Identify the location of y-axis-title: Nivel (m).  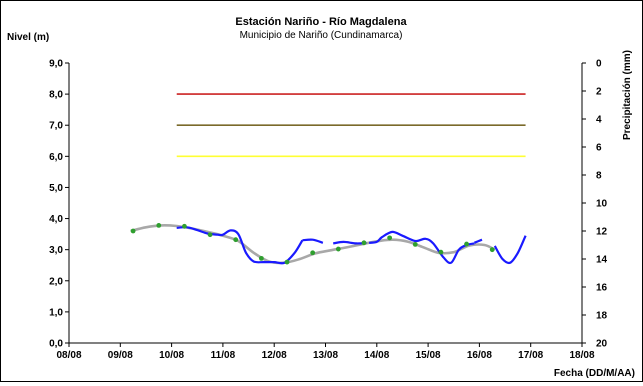
(28, 37).